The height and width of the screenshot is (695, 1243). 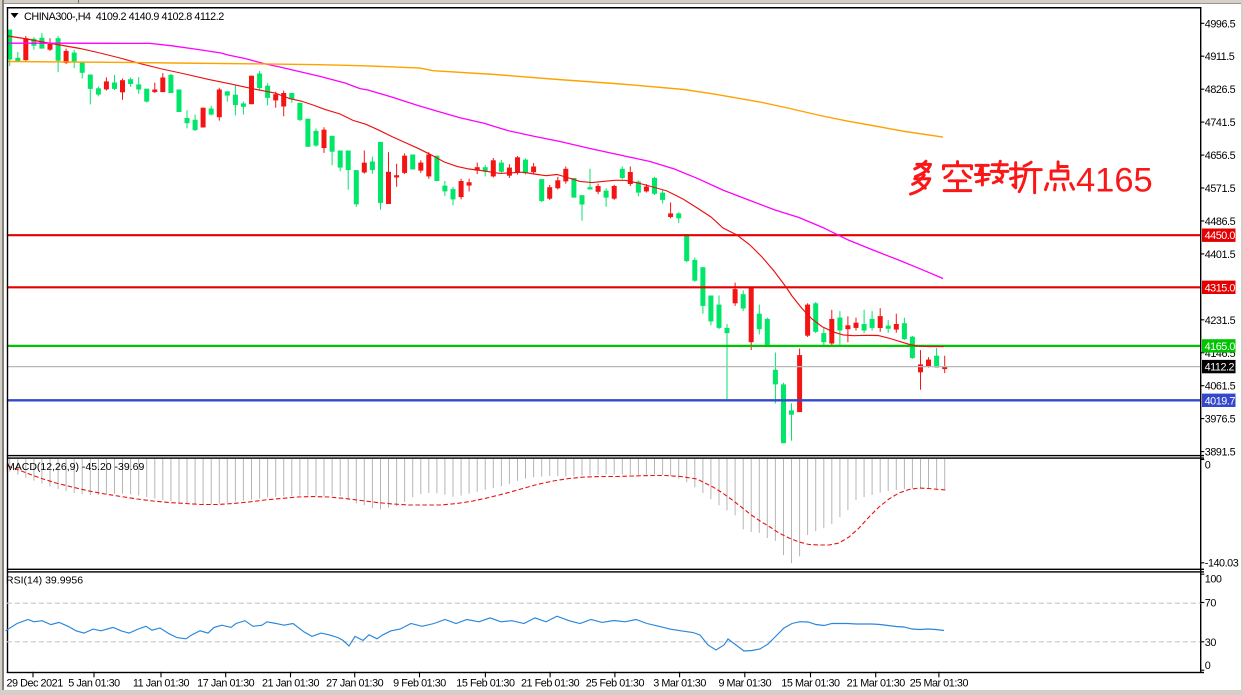 I want to click on svg-text: 4019.7, so click(x=1220, y=401).